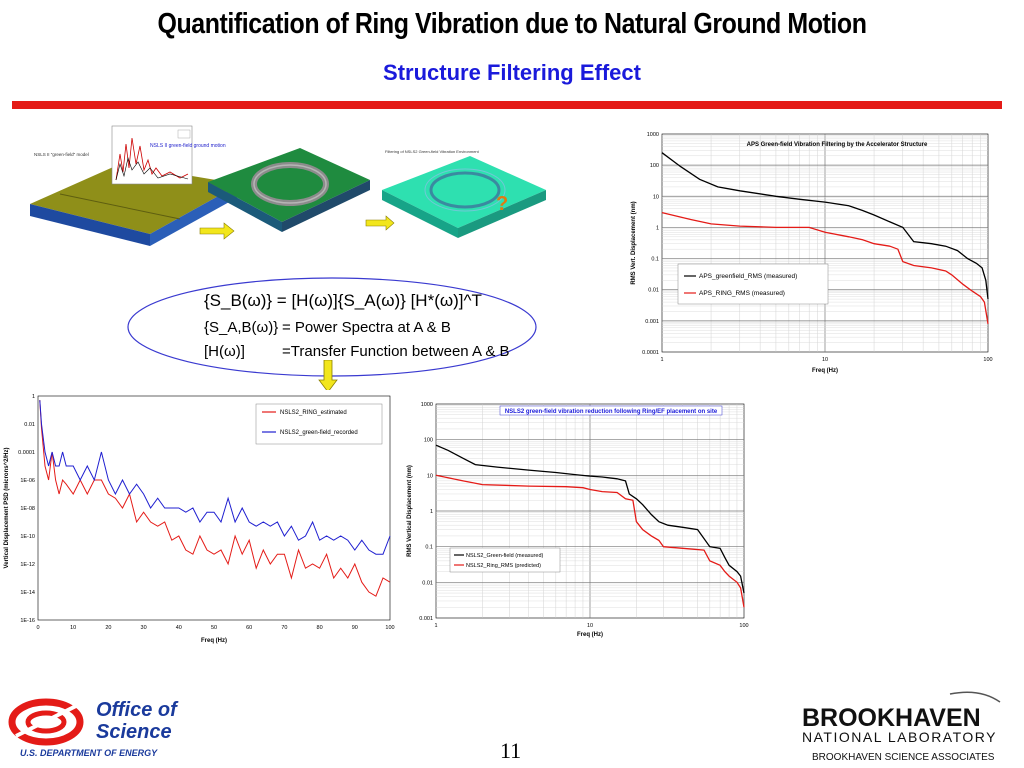 The image size is (1024, 768). I want to click on question-mark: ?, so click(502, 204).